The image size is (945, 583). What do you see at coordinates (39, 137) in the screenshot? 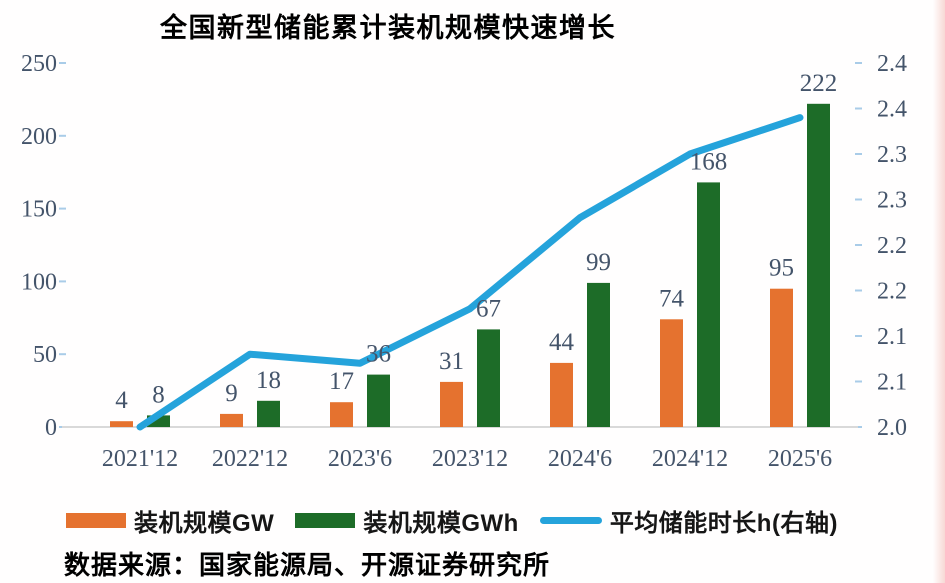
I see `left-axis-label: 200` at bounding box center [39, 137].